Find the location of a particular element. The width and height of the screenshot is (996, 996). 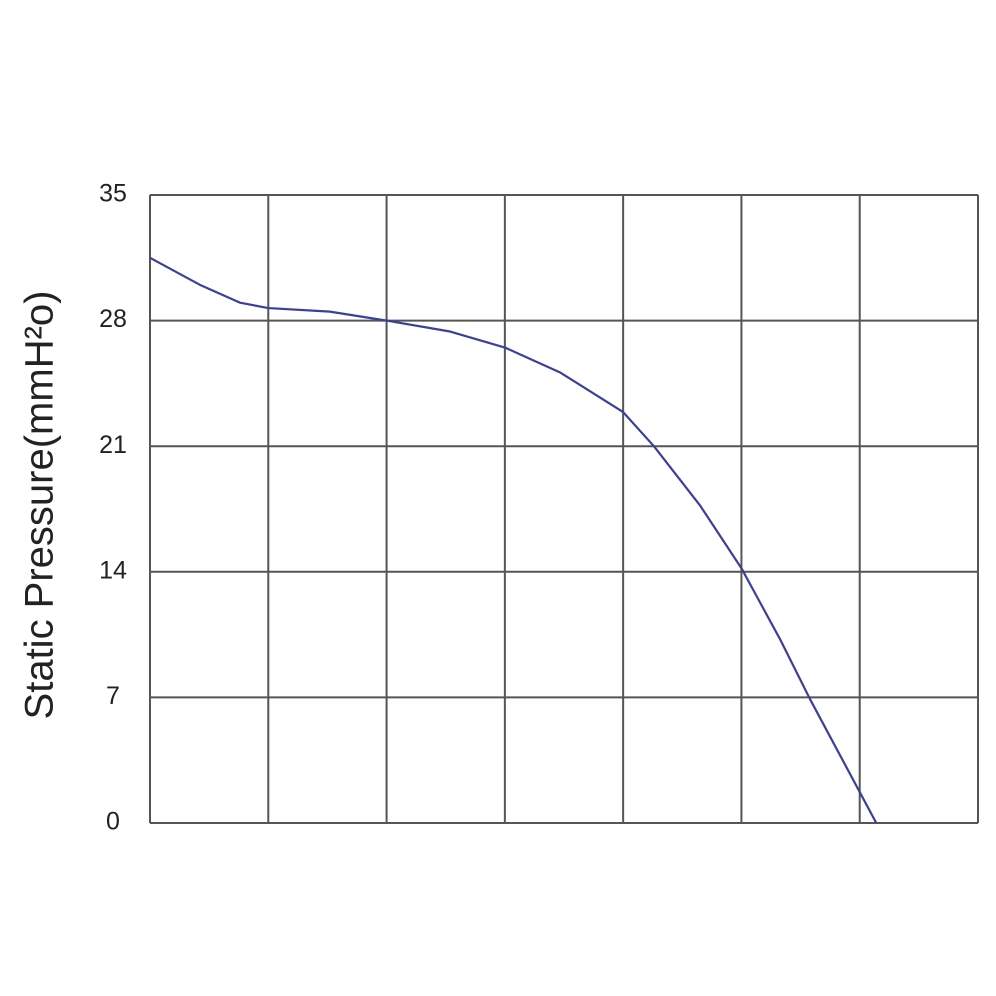

y-tick-label: 35 is located at coordinates (113, 194).